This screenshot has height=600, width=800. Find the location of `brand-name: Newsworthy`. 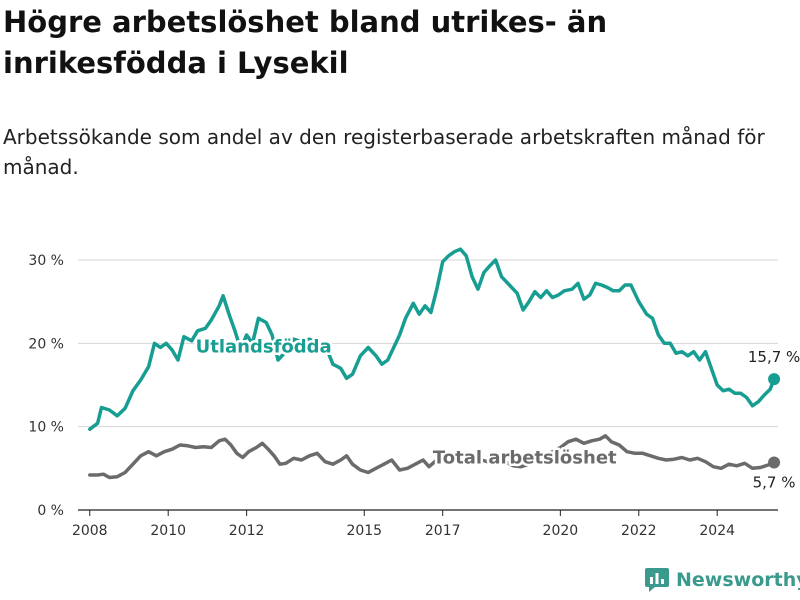

brand-name: Newsworthy is located at coordinates (738, 580).